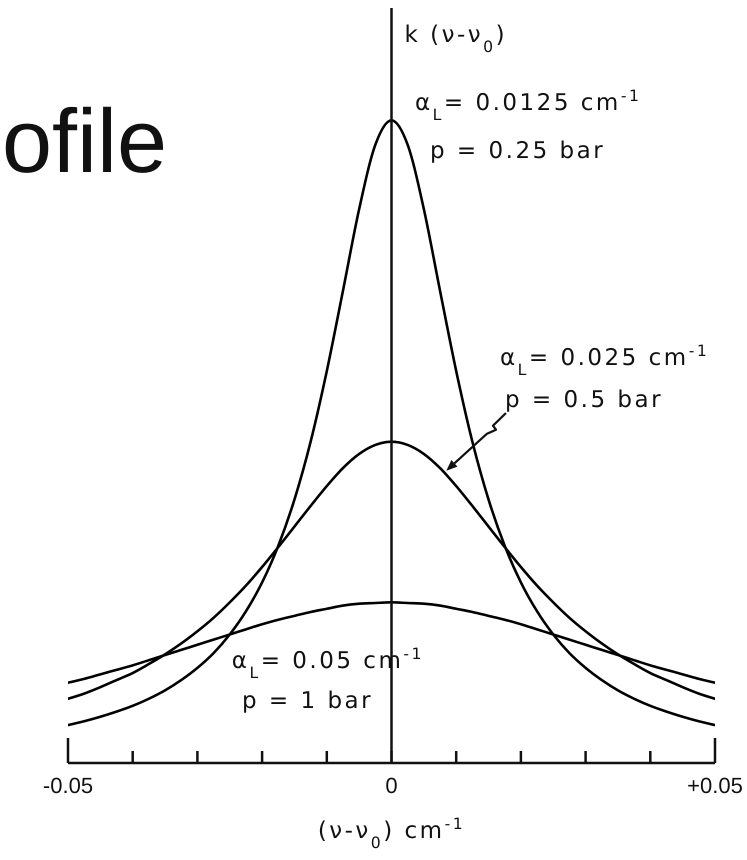 The width and height of the screenshot is (747, 860). Describe the element at coordinates (605, 359) in the screenshot. I see `annotation: α$_{L}$= 0.025 cm$^{-1}$` at that location.